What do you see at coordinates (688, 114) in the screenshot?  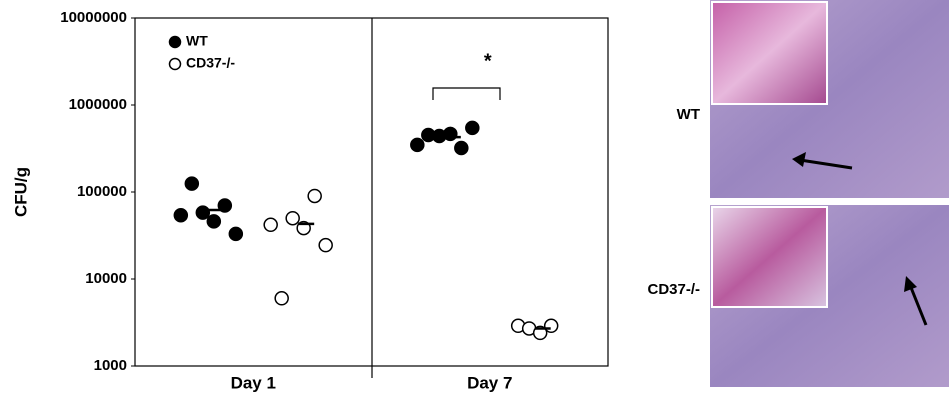 I see `micrograph-label: WT` at bounding box center [688, 114].